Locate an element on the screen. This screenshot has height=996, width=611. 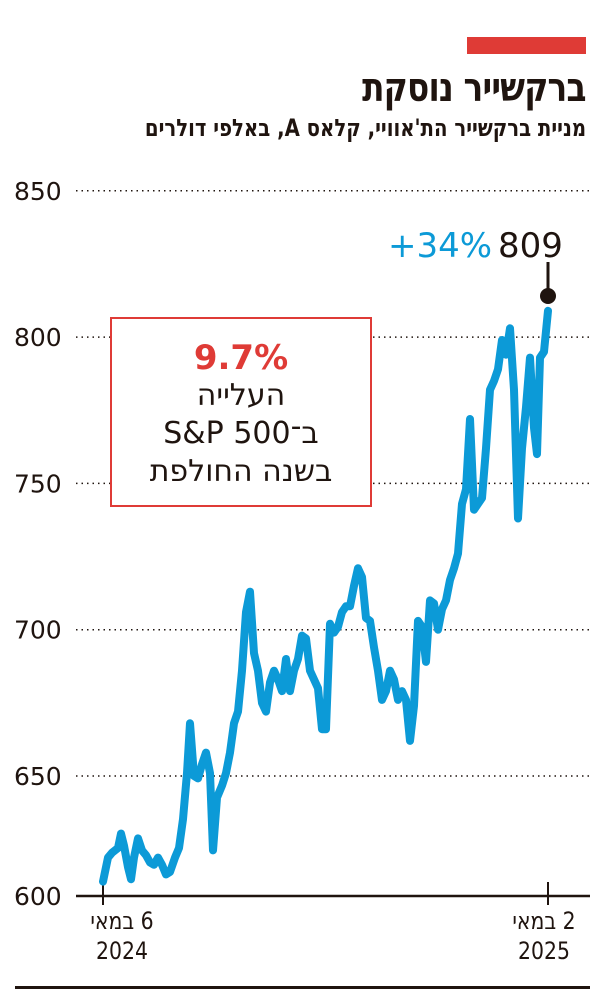
accent-bar is located at coordinates (526, 45).